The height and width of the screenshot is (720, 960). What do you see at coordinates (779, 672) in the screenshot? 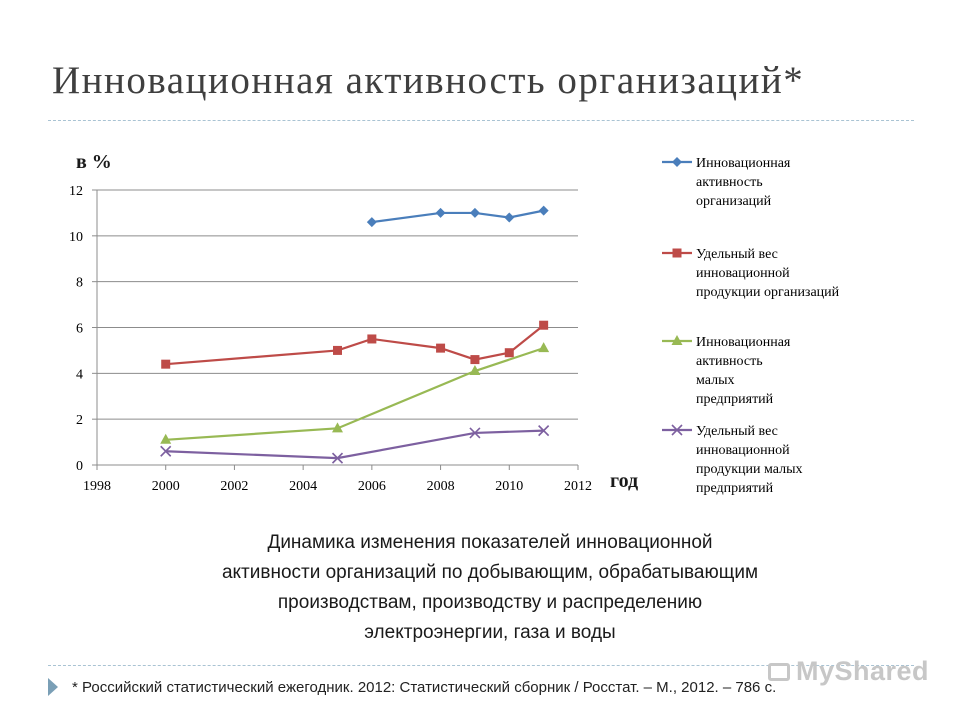
I see `presentation-icon` at bounding box center [779, 672].